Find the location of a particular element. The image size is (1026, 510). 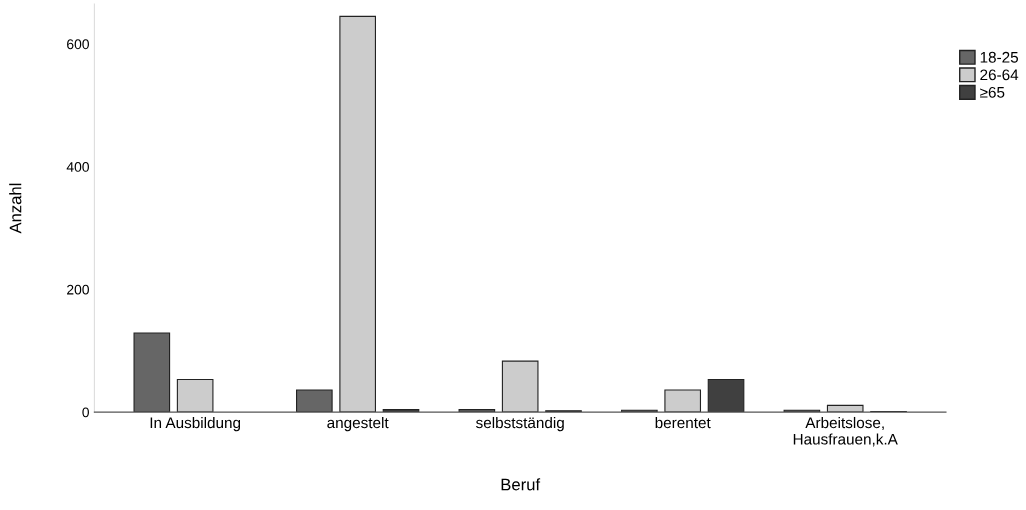

x-tick-label: selbstständig is located at coordinates (520, 424).